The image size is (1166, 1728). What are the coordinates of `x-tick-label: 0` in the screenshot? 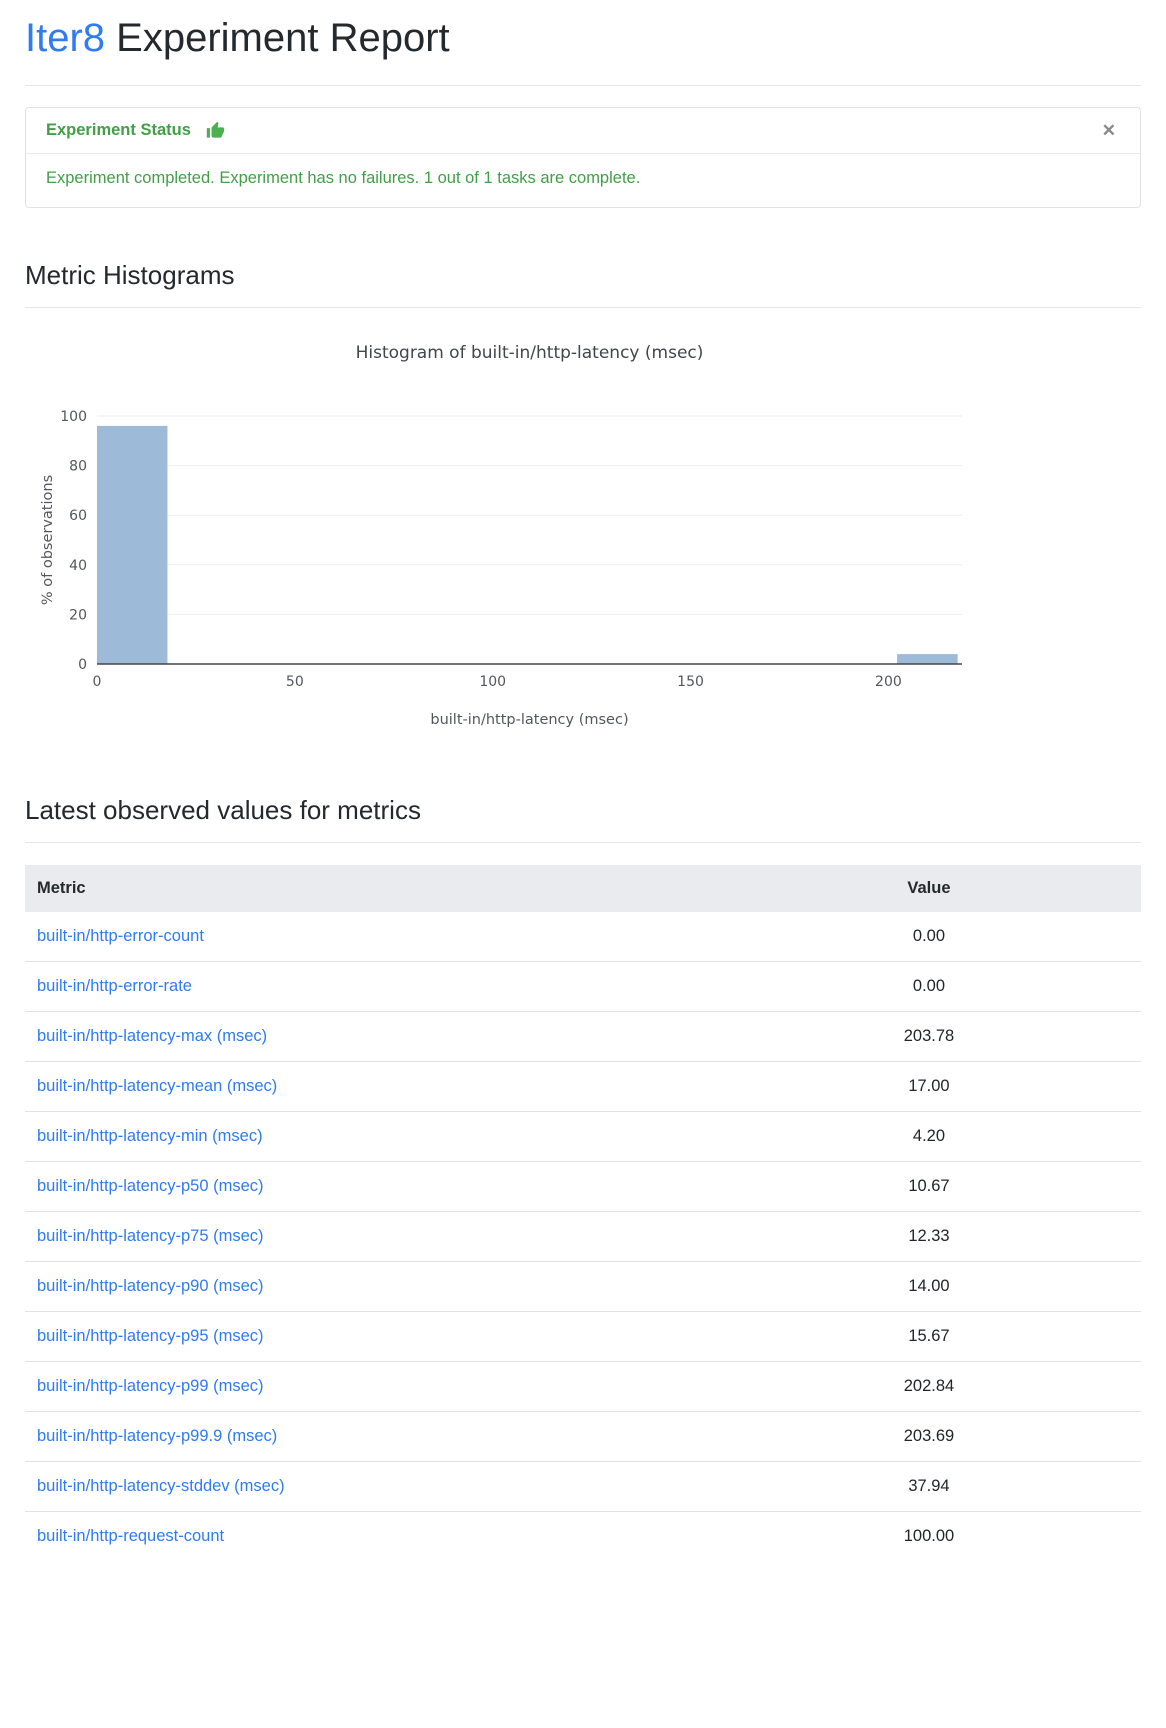 It's located at (97, 682).